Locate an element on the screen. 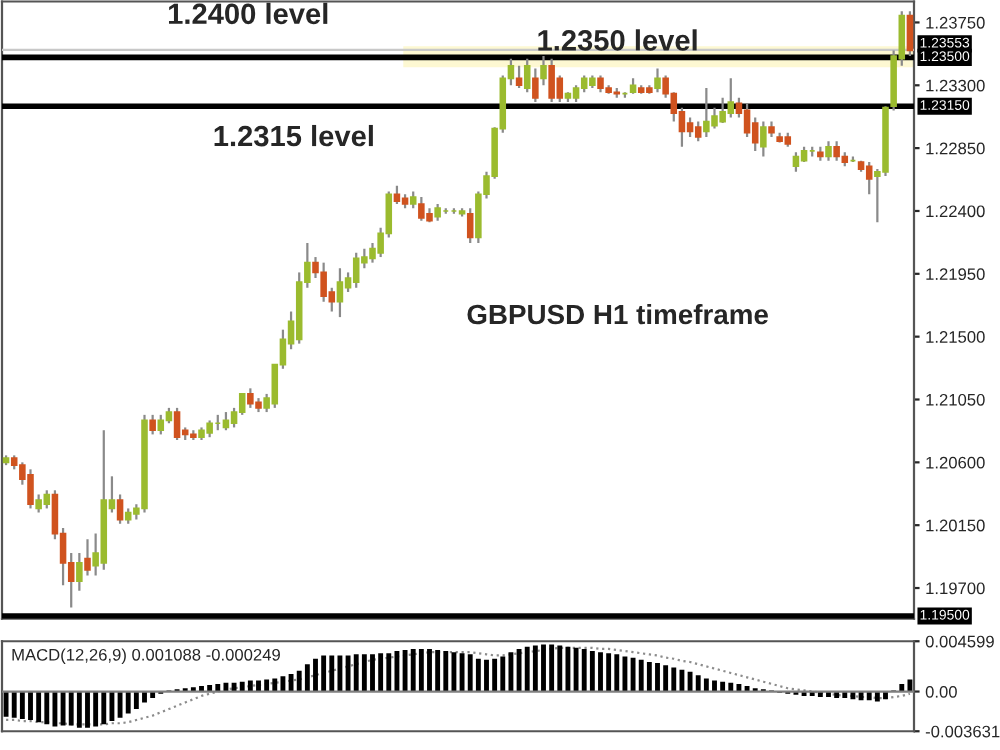 Image resolution: width=1000 pixels, height=750 pixels. y-tick-label: 1.23300 is located at coordinates (955, 85).